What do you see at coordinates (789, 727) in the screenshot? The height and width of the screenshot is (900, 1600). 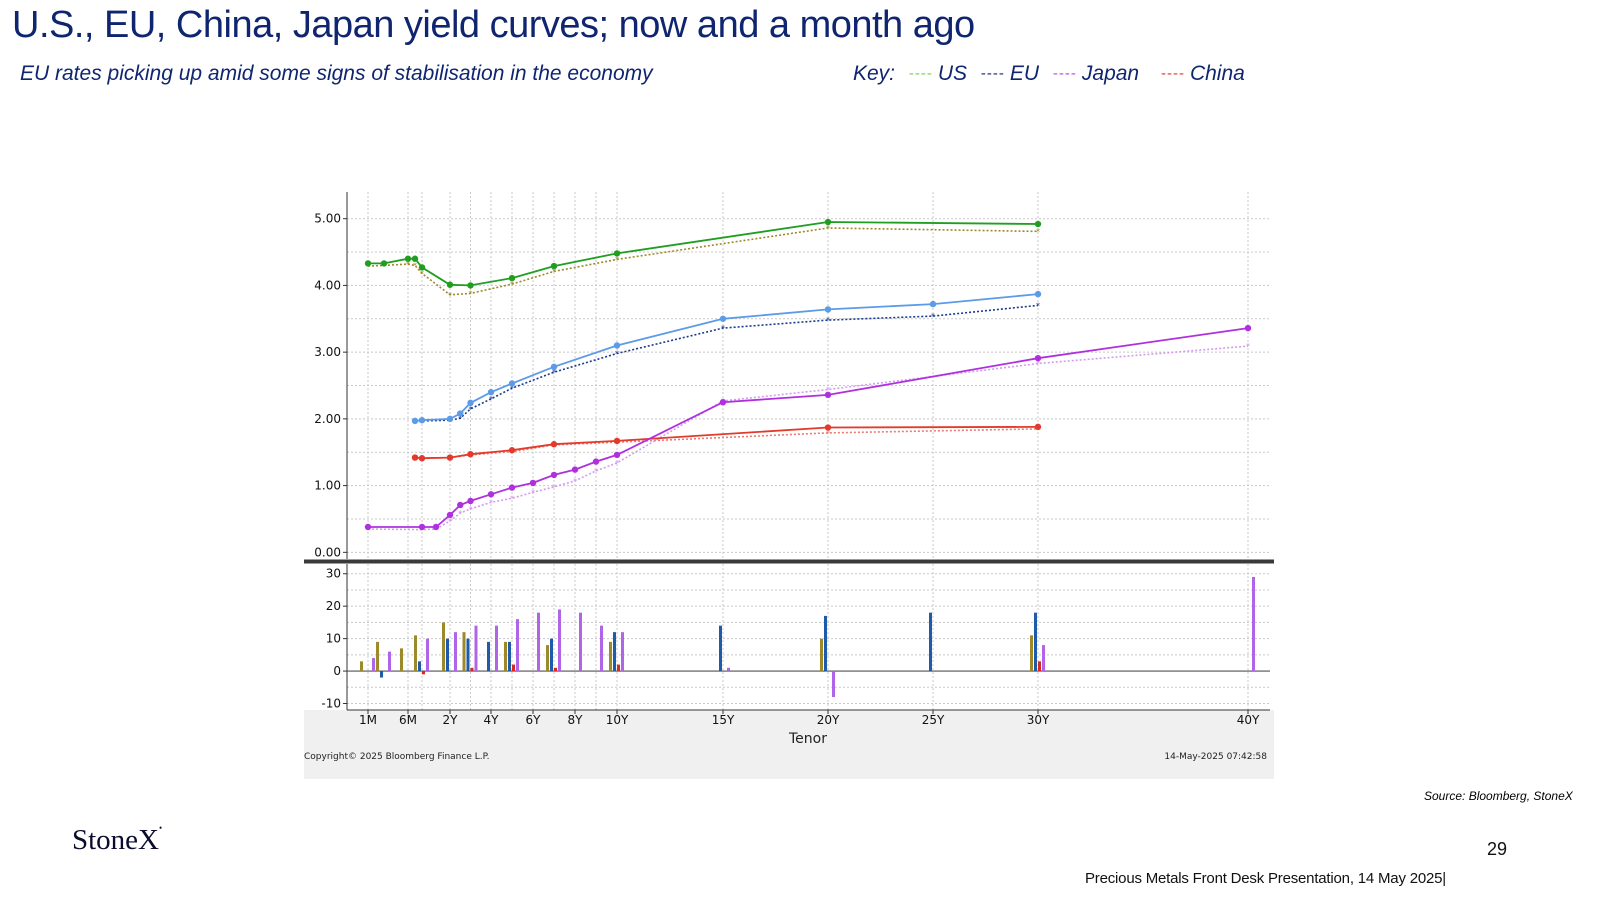 I see `x-axis-band` at bounding box center [789, 727].